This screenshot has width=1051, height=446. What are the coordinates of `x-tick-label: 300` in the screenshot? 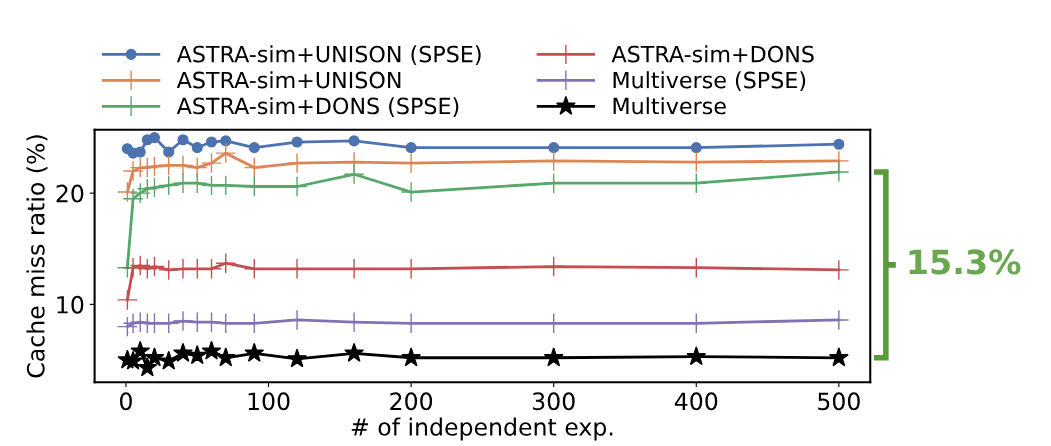 It's located at (553, 401).